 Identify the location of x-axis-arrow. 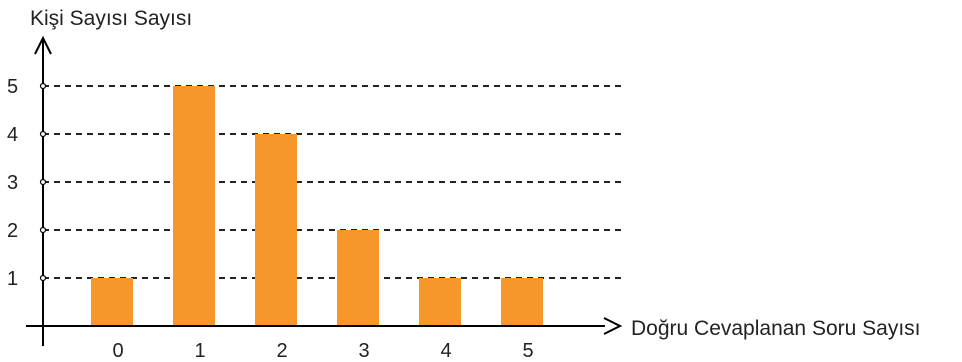
(613, 326).